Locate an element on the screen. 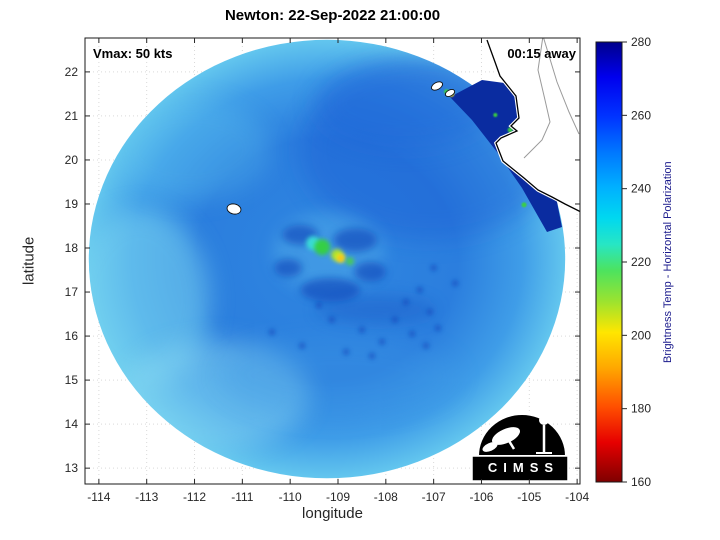 Image resolution: width=720 pixels, height=540 pixels. y-tick-label: 21 is located at coordinates (72, 116).